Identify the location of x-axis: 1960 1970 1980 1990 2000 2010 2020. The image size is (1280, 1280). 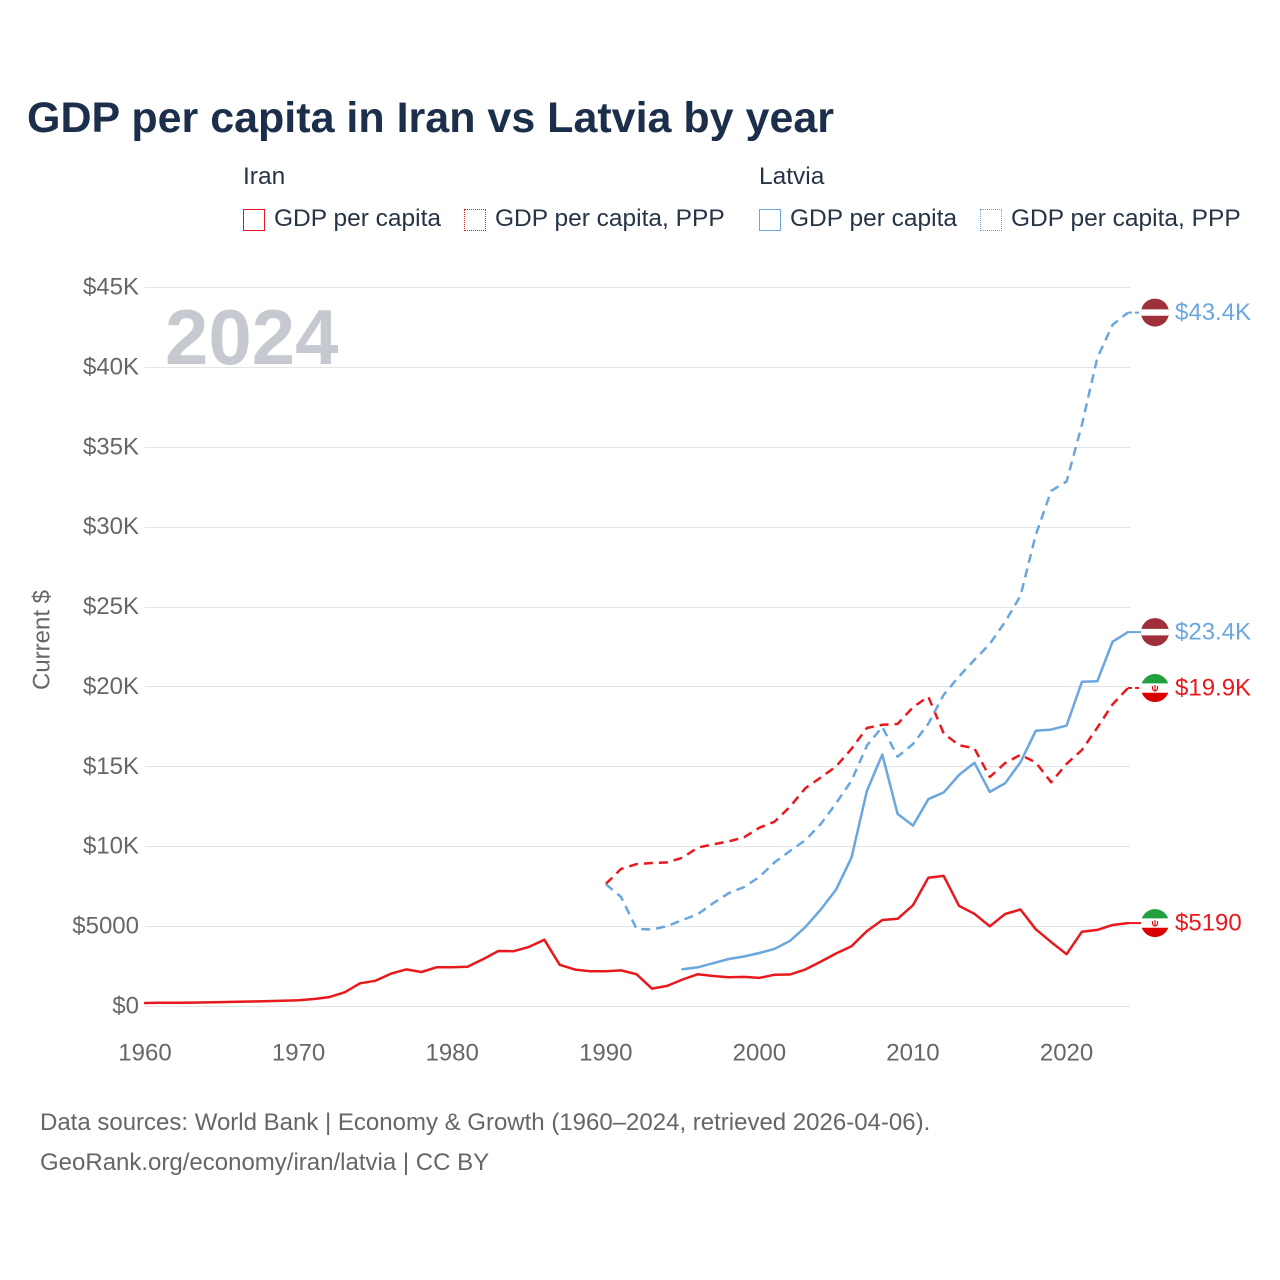
(605, 1053).